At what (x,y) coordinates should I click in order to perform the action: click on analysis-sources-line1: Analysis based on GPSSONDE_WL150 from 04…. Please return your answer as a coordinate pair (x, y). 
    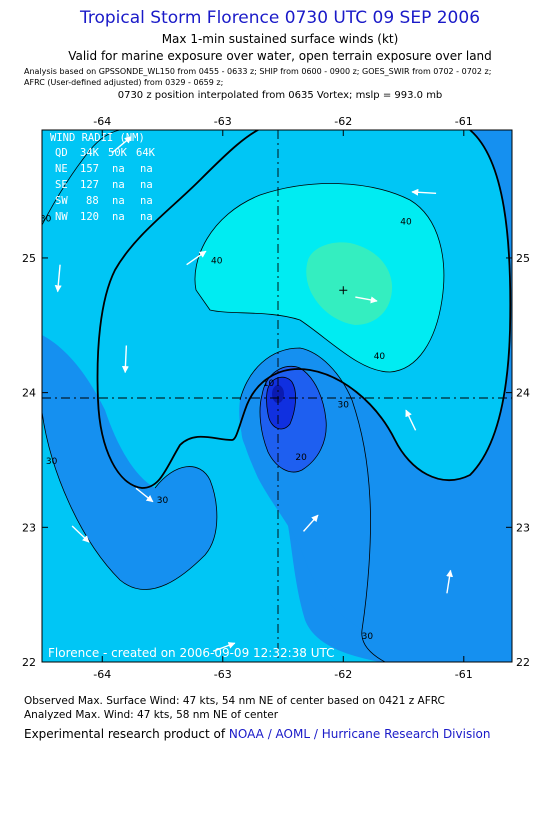
    Looking at the image, I should click on (258, 71).